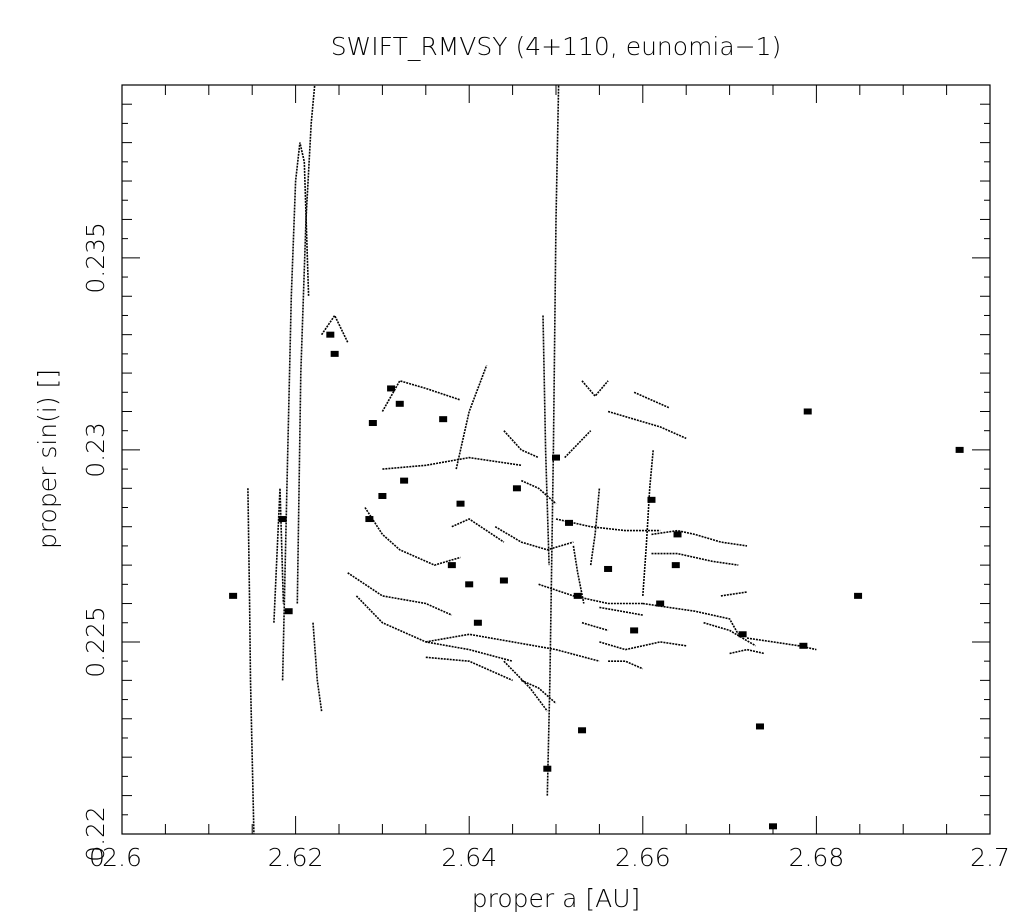  I want to click on y-tick-label: 0.225, so click(95, 642).